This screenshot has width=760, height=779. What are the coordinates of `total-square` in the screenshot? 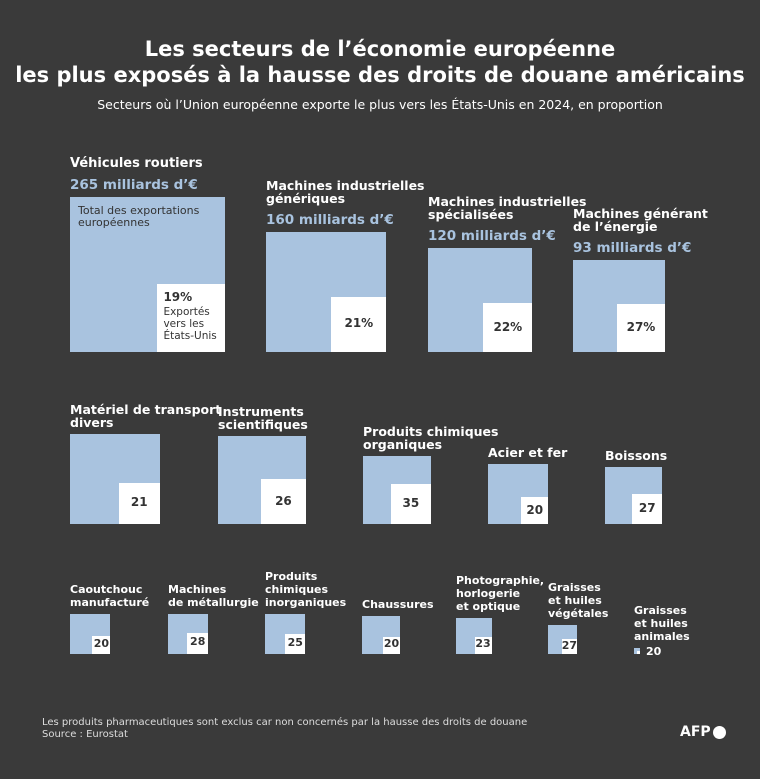 It's located at (637, 650).